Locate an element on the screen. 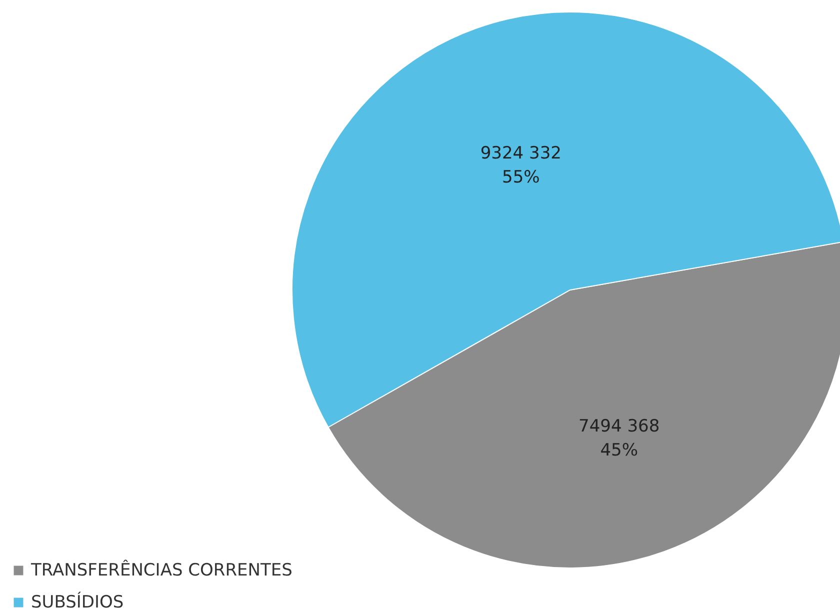 This screenshot has height=616, width=840. legend-label: SUBSÍDIOS is located at coordinates (77, 602).